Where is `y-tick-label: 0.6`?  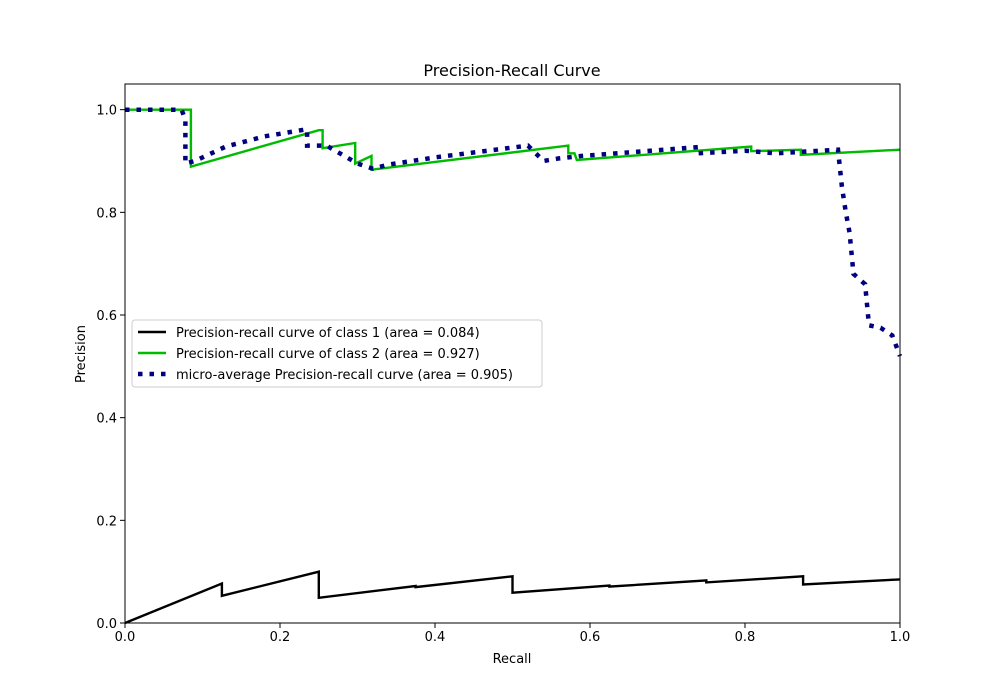 y-tick-label: 0.6 is located at coordinates (106, 316).